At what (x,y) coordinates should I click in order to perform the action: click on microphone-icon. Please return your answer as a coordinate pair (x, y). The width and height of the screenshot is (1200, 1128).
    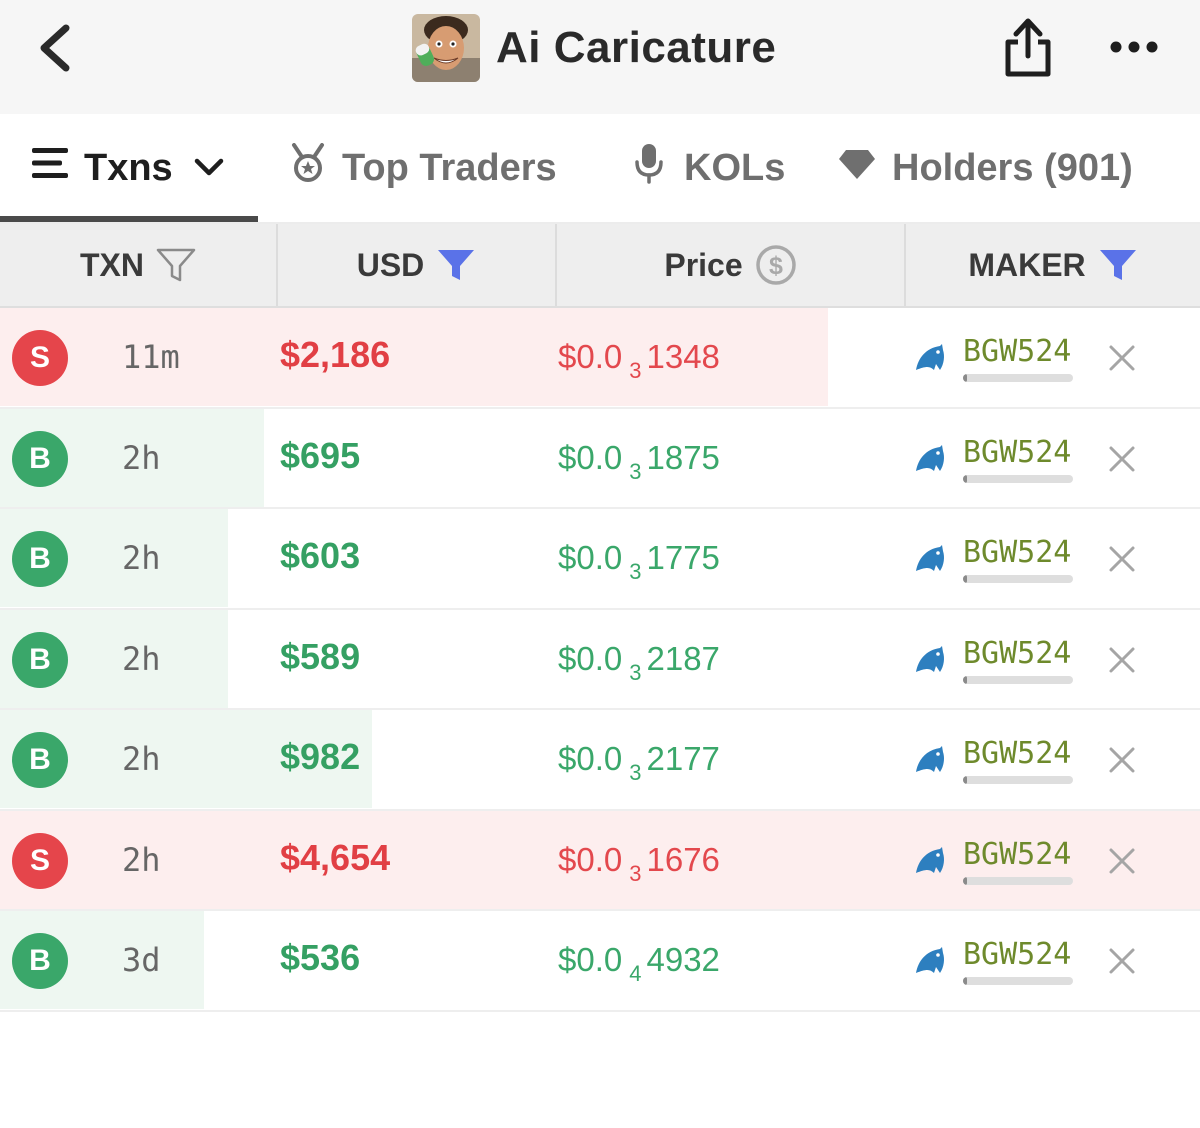
    Looking at the image, I should click on (649, 168).